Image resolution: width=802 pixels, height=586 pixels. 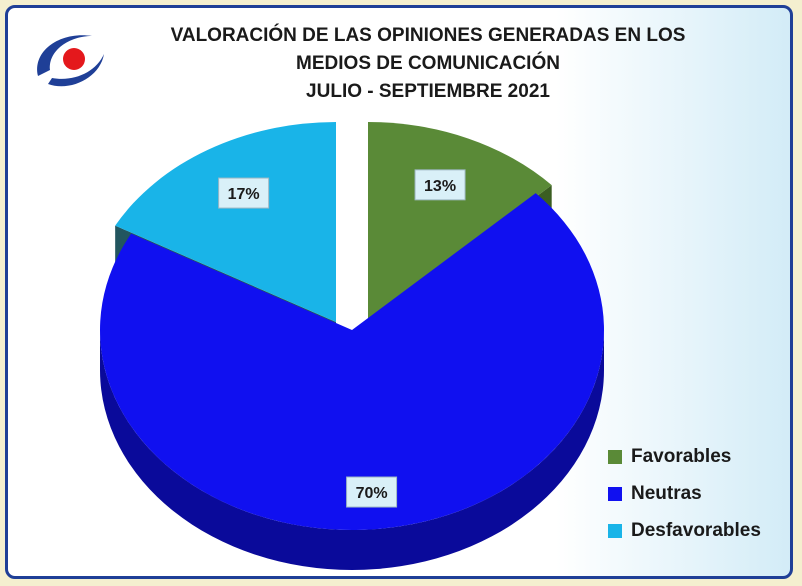 I want to click on title-line-2: MEDIOS DE COMUNICACIÓN, so click(x=428, y=63).